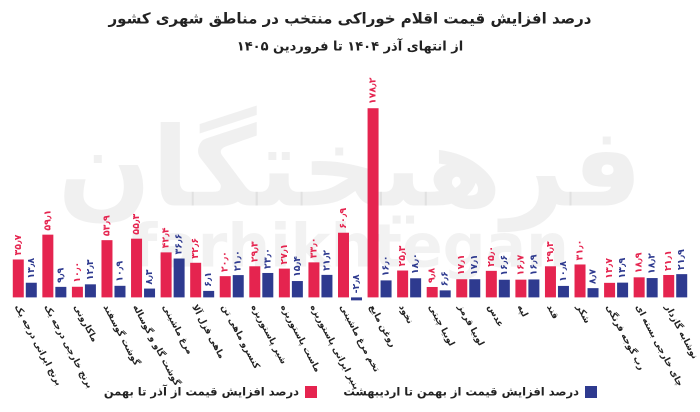  I want to click on value-label: ۱۷۸٫۲, so click(373, 90).